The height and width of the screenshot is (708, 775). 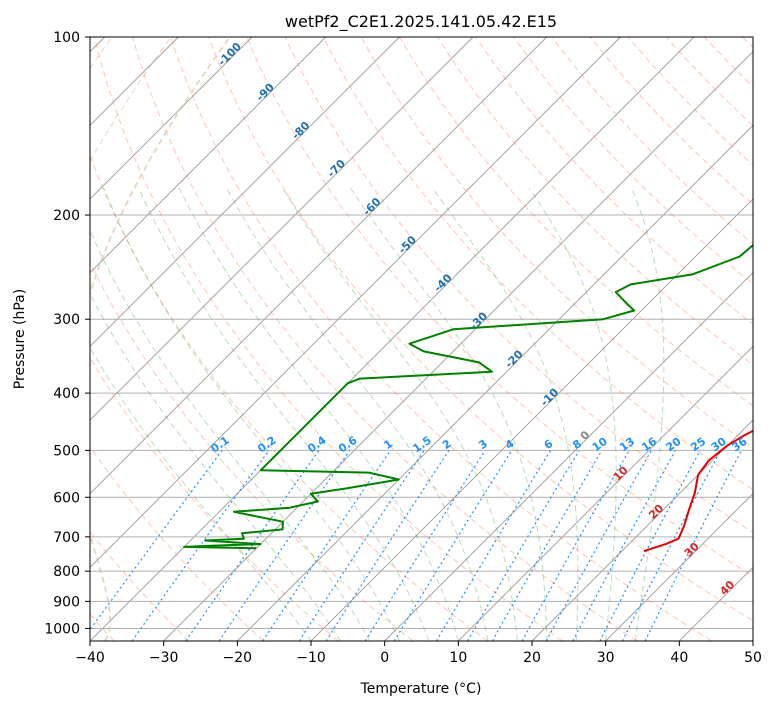 What do you see at coordinates (66, 538) in the screenshot?
I see `y-tick-label: 700` at bounding box center [66, 538].